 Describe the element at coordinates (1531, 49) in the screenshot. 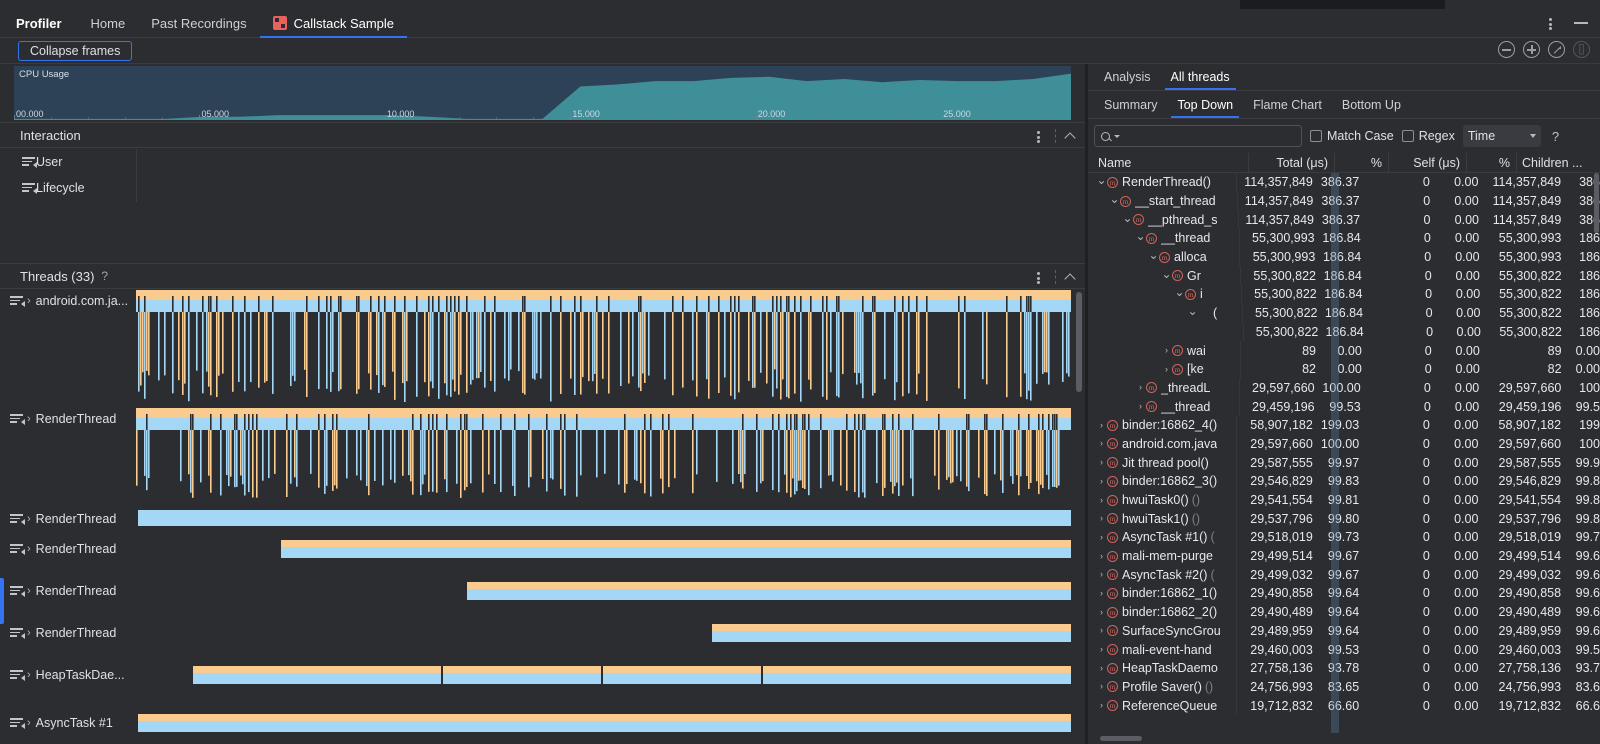

I see `zoom-in-icon` at that location.